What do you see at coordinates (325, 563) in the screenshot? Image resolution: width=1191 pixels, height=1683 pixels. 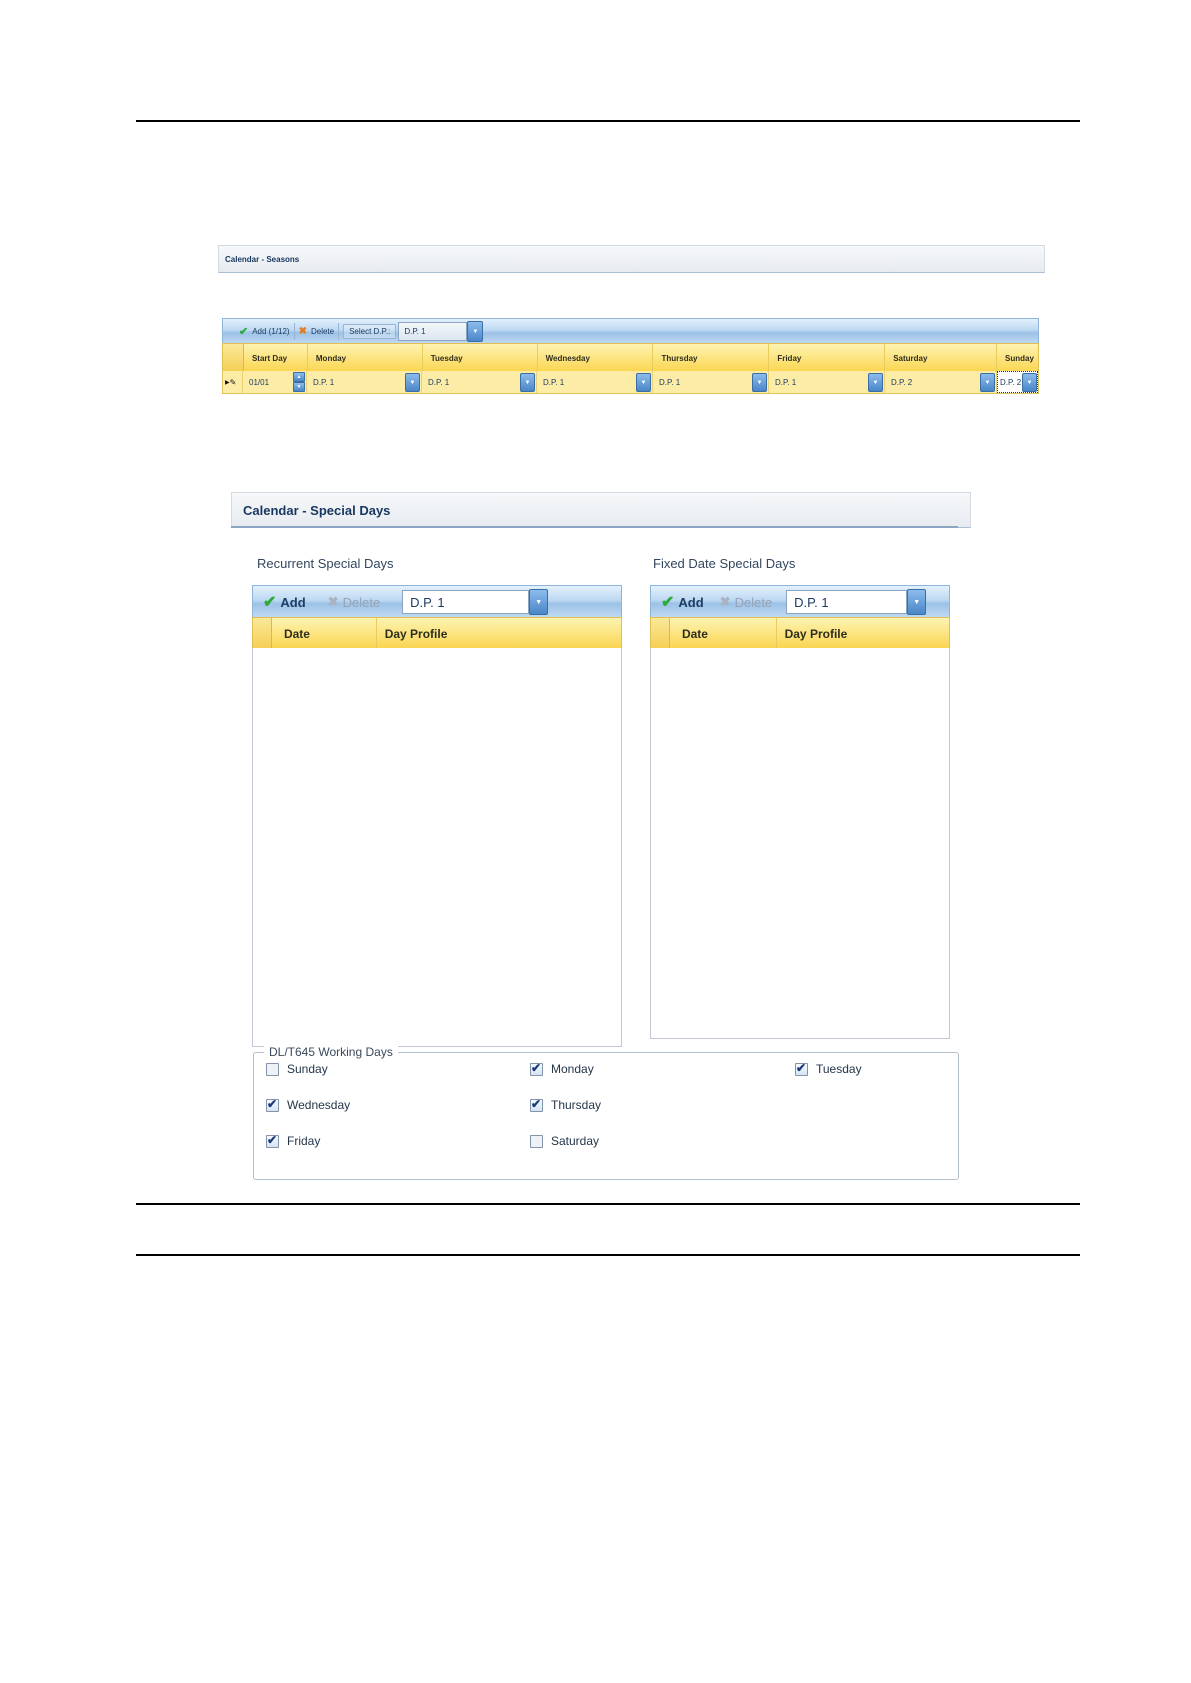 I see `recurrent-special-days-label: Recurrent Special Days` at bounding box center [325, 563].